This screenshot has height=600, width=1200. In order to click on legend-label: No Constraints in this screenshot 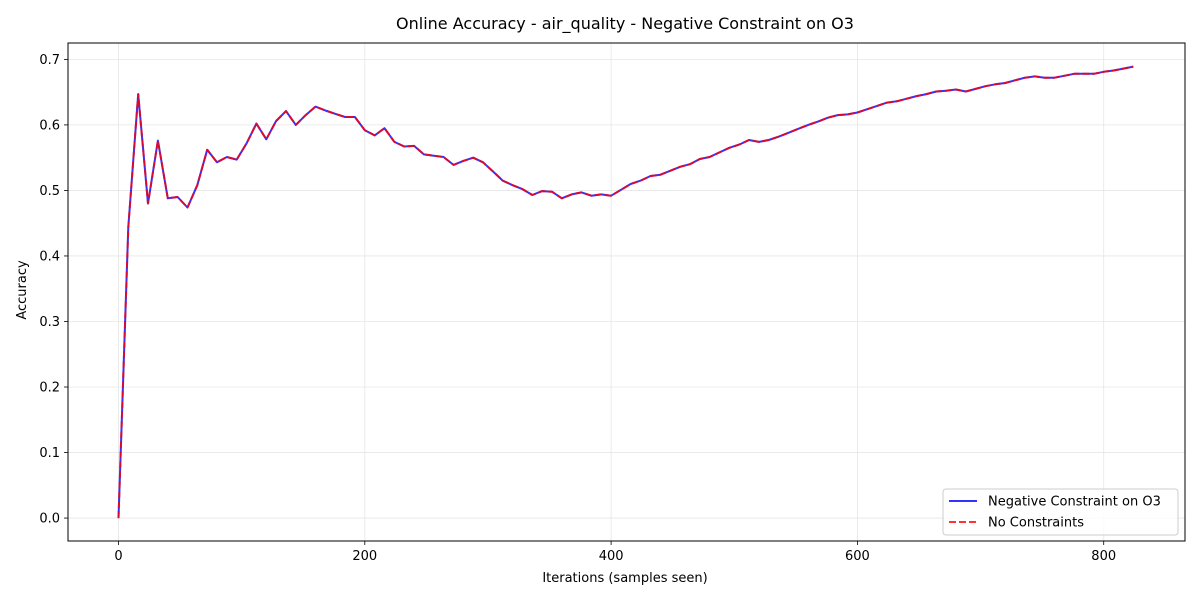, I will do `click(1036, 523)`.